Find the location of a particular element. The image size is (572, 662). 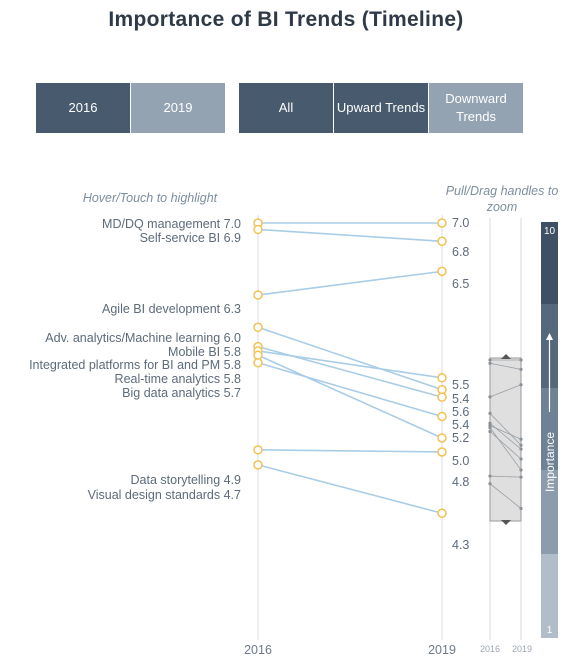

scale-top-label: 10 is located at coordinates (550, 231).